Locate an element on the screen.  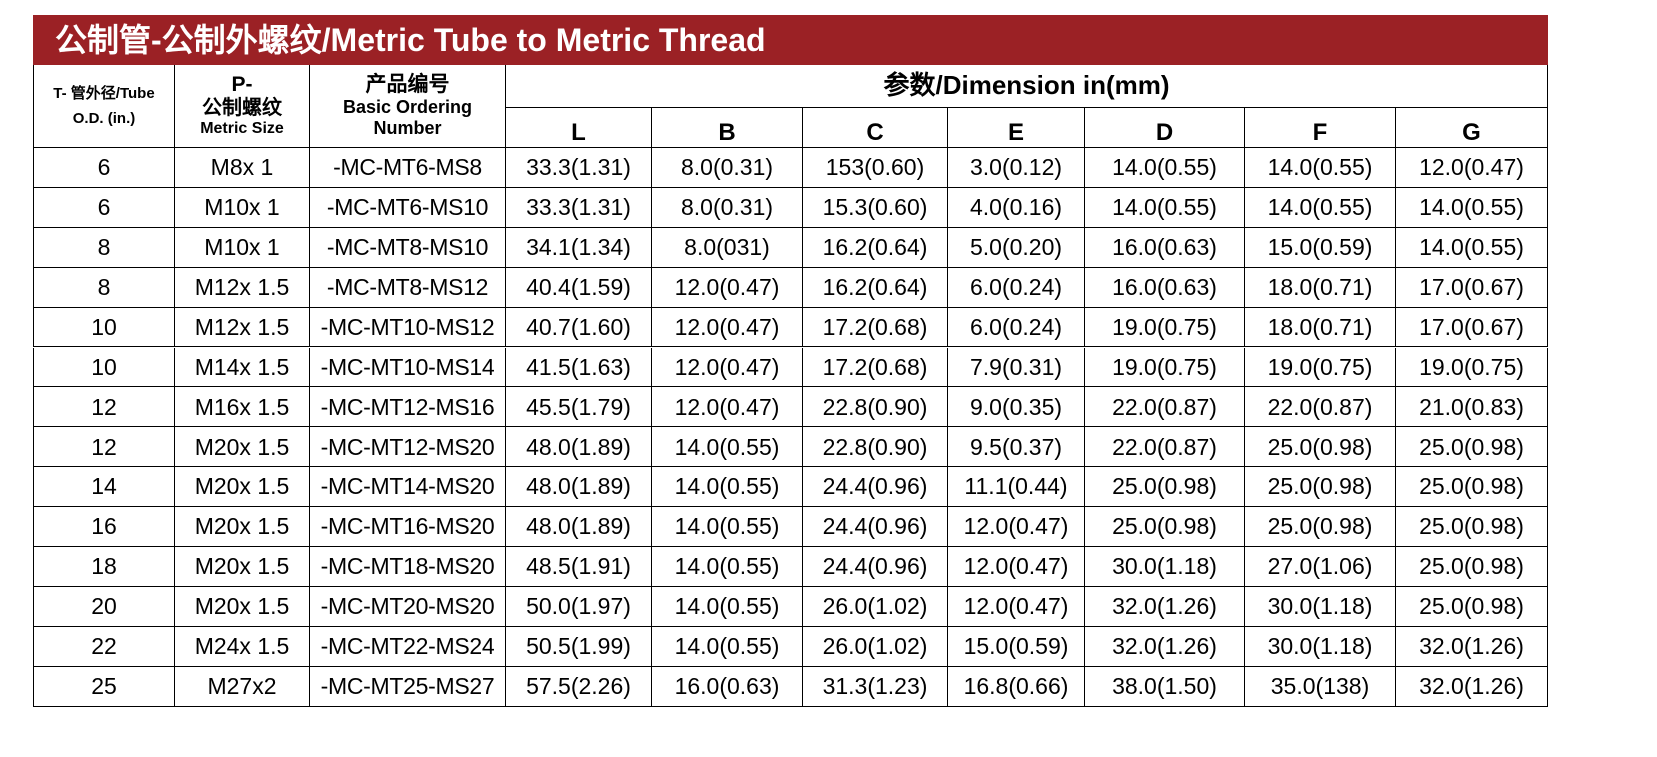
table-cell: 26.0(1.02) is located at coordinates (875, 606).